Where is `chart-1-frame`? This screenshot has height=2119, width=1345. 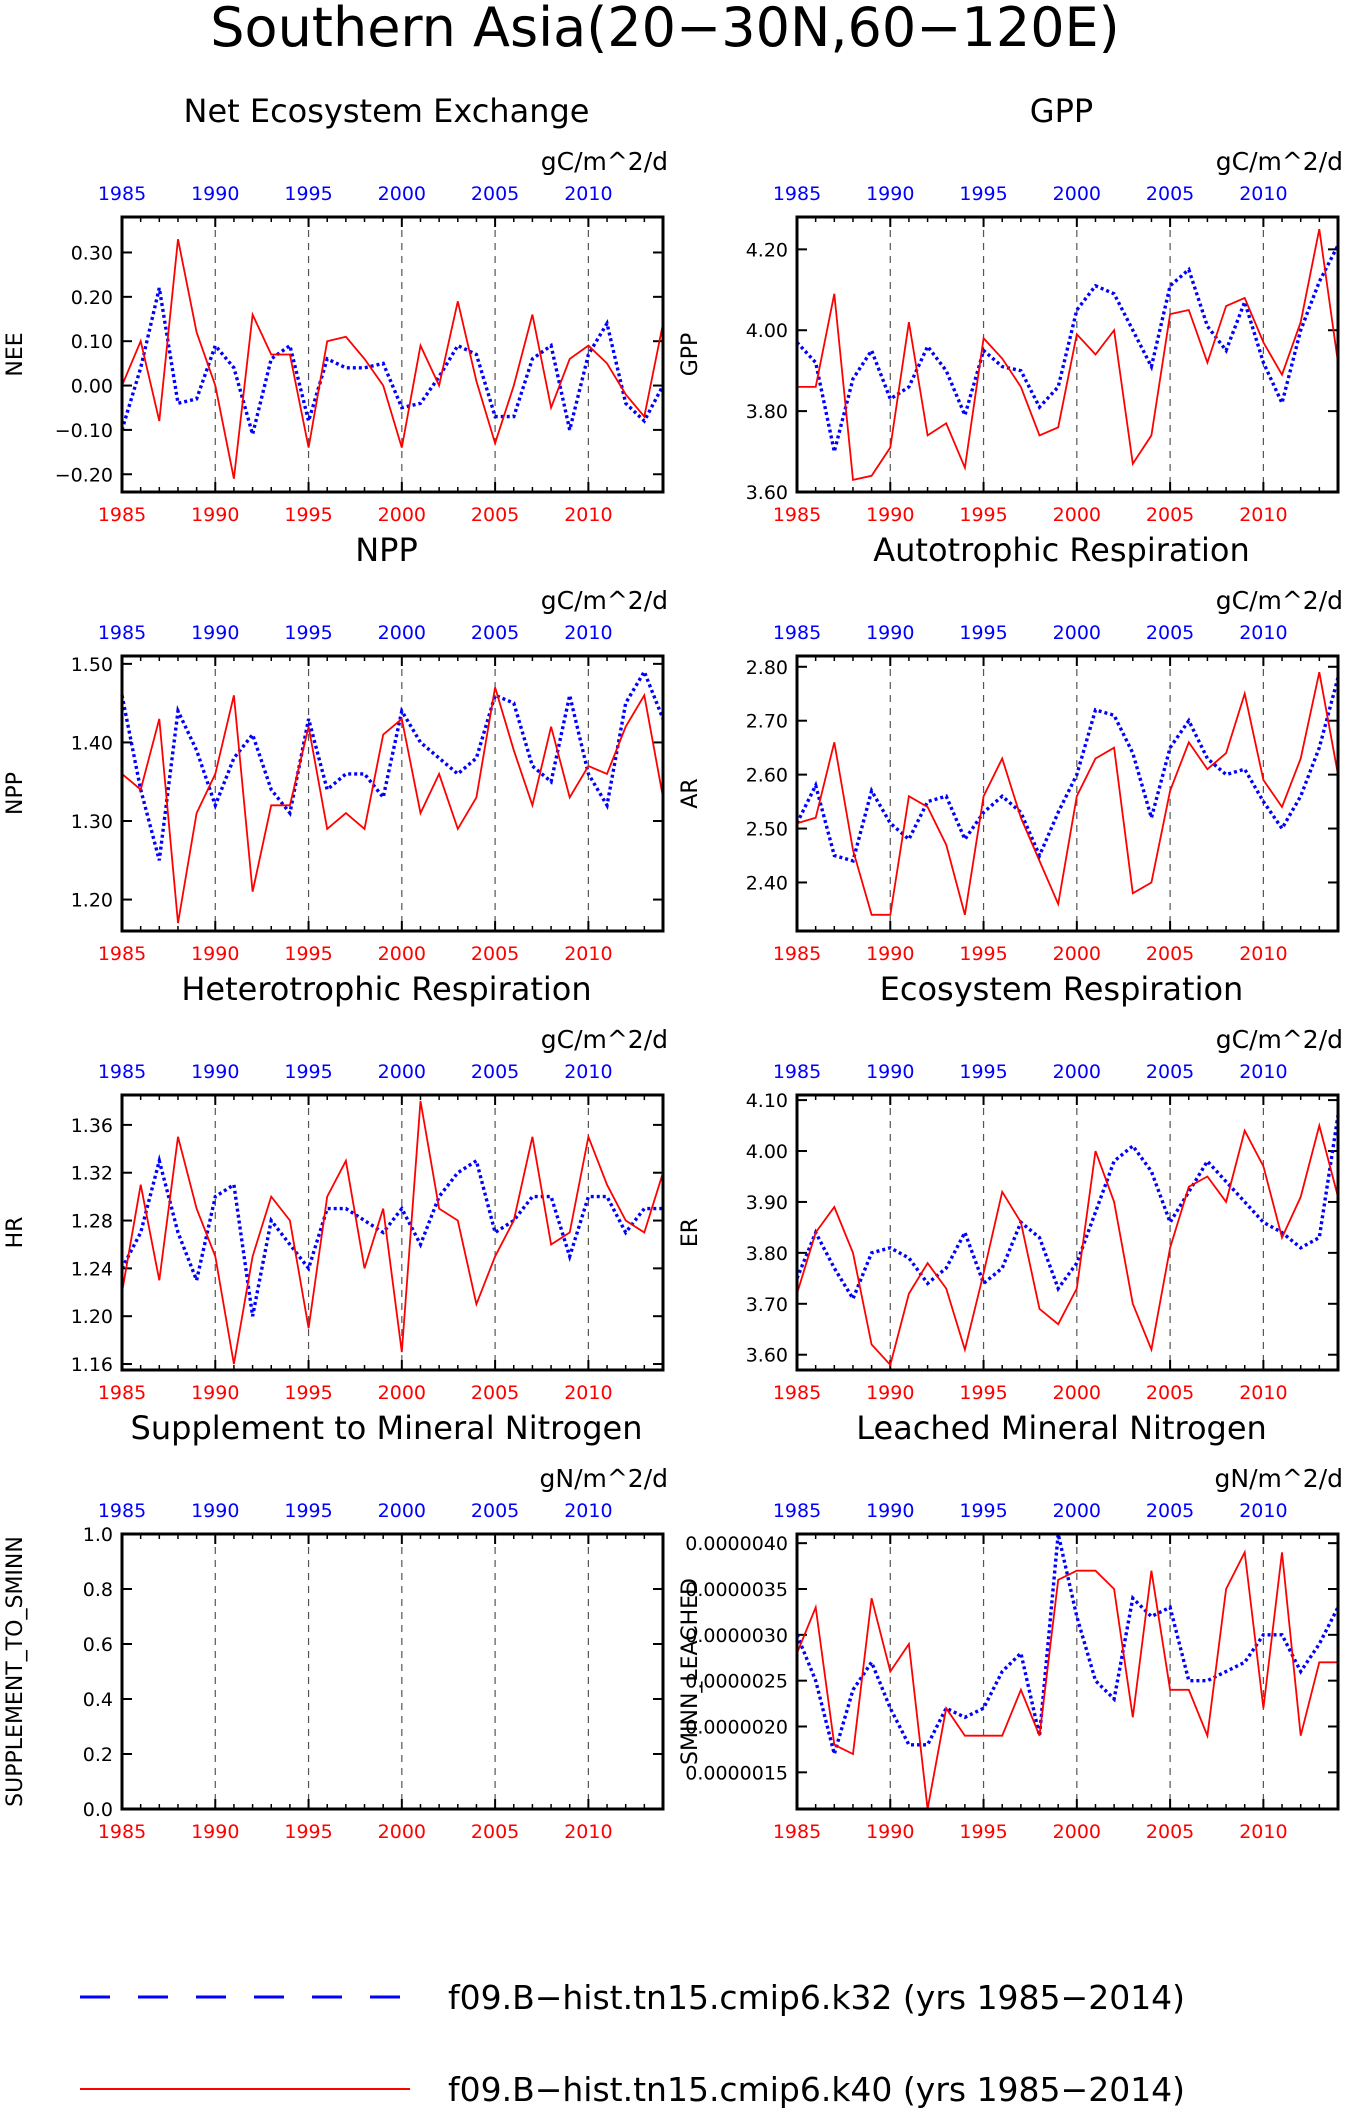 chart-1-frame is located at coordinates (1067, 354).